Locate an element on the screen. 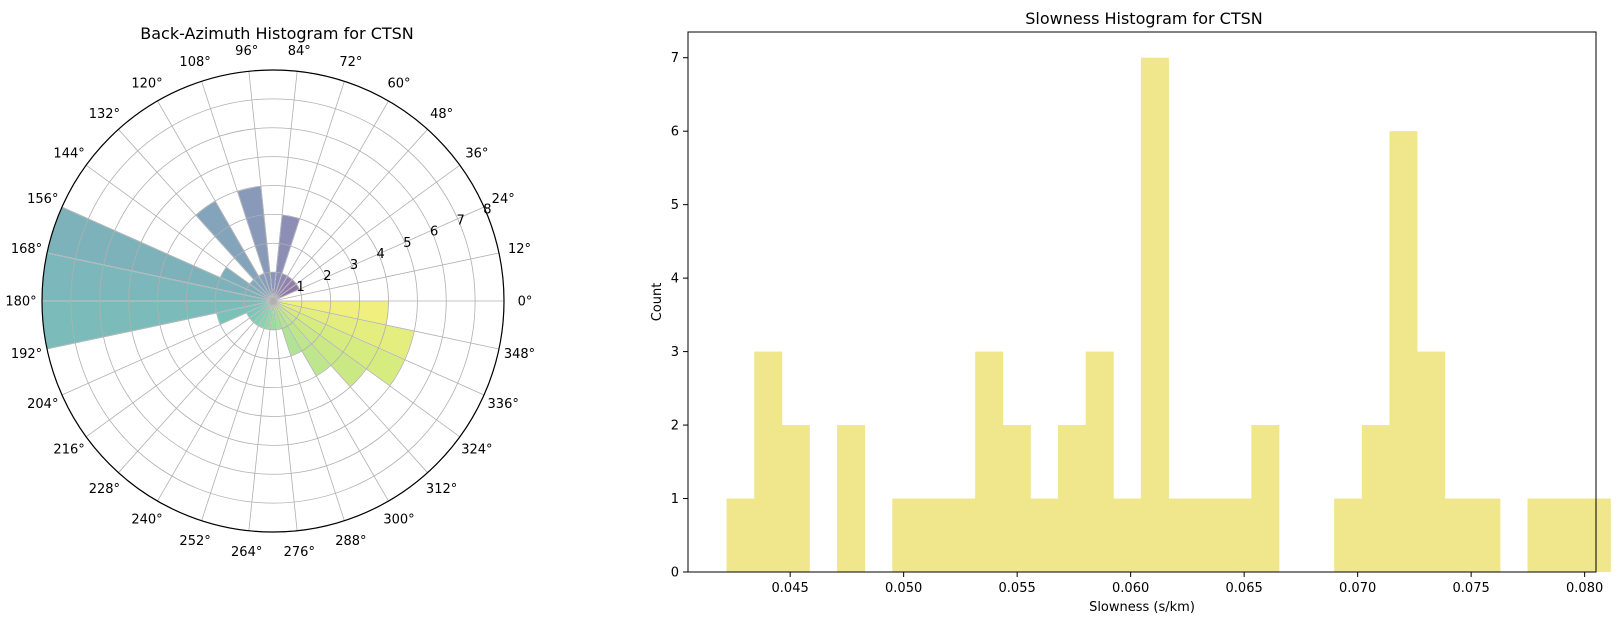 The image size is (1620, 624). polar-angle-tick-label: 72° is located at coordinates (350, 62).